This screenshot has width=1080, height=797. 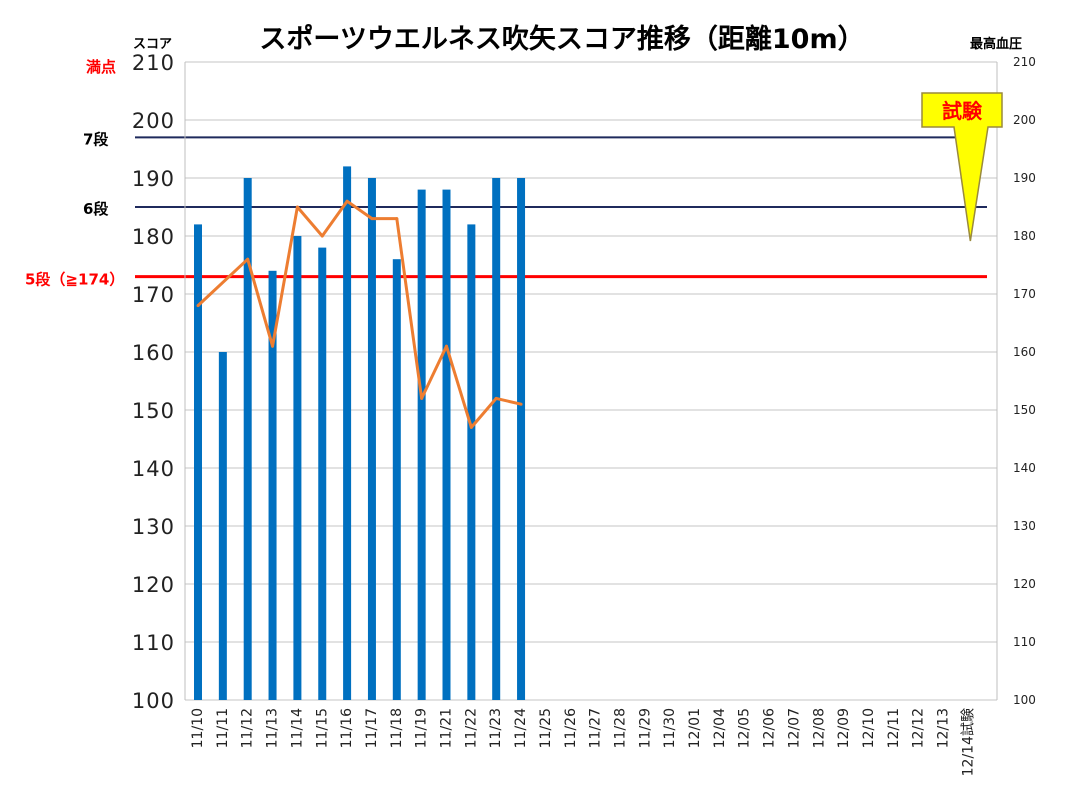 I want to click on x-tick-label: 12/13, so click(x=944, y=728).